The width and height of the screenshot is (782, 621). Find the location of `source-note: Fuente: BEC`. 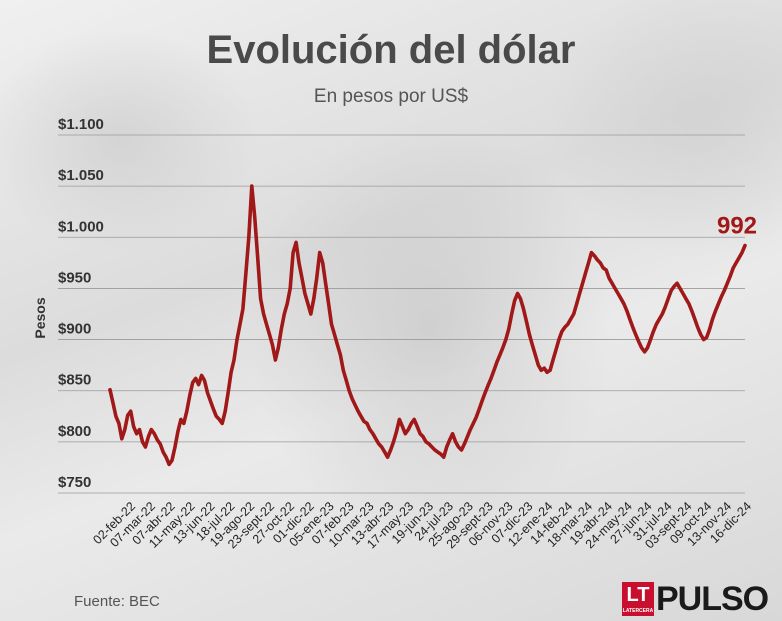

source-note: Fuente: BEC is located at coordinates (117, 601).